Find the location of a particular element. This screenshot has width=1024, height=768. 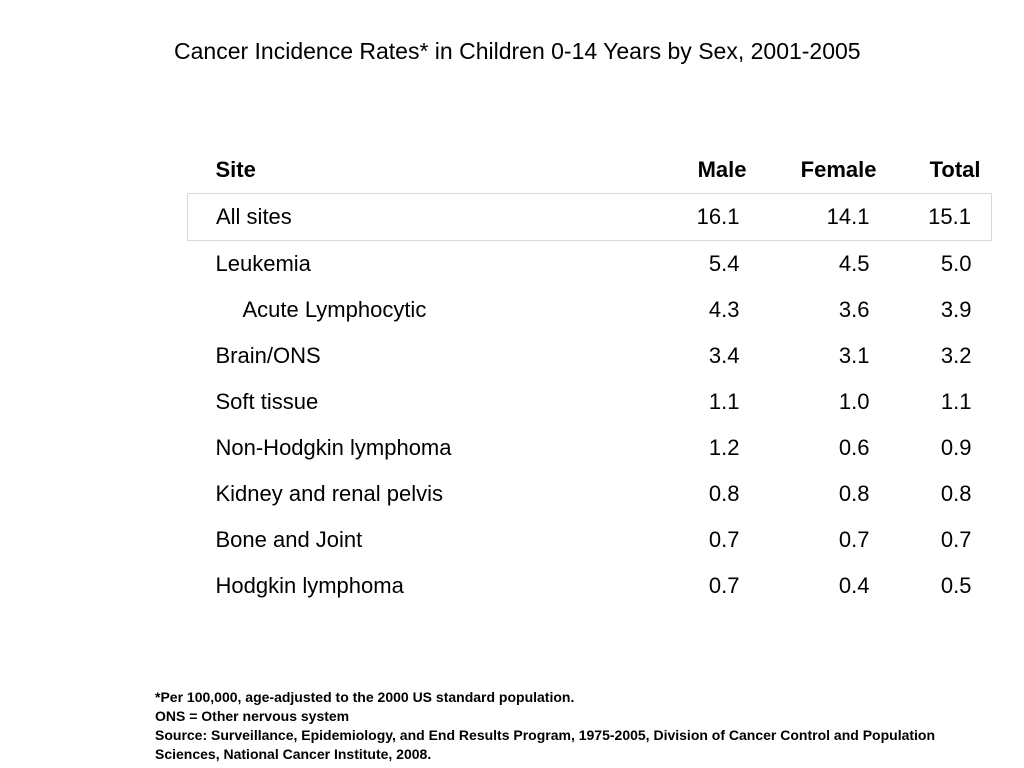

total-cell: 0.9 is located at coordinates (956, 447).